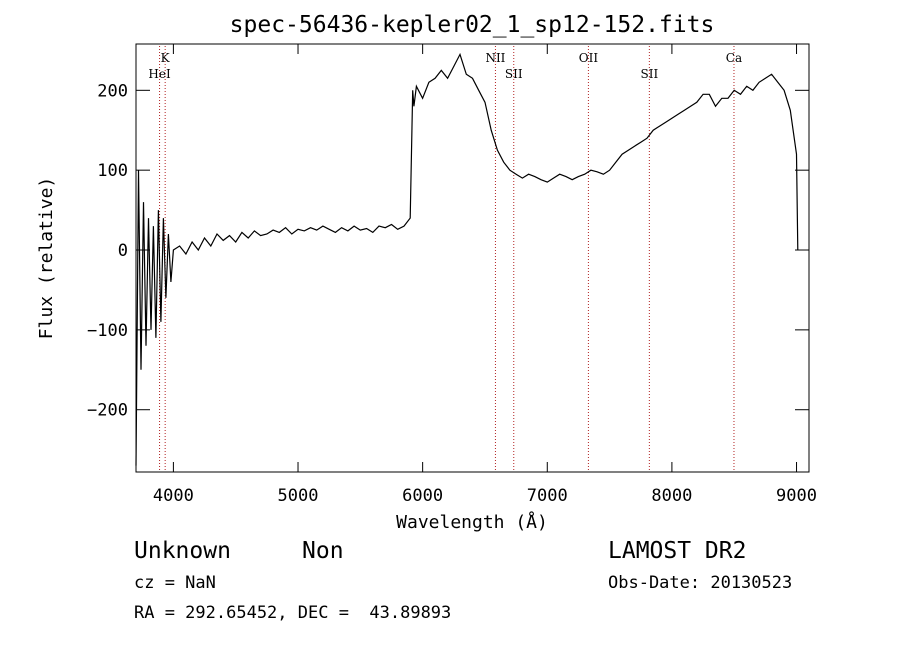 This screenshot has height=649, width=900. Describe the element at coordinates (112, 91) in the screenshot. I see `y-tick-label: 200` at that location.